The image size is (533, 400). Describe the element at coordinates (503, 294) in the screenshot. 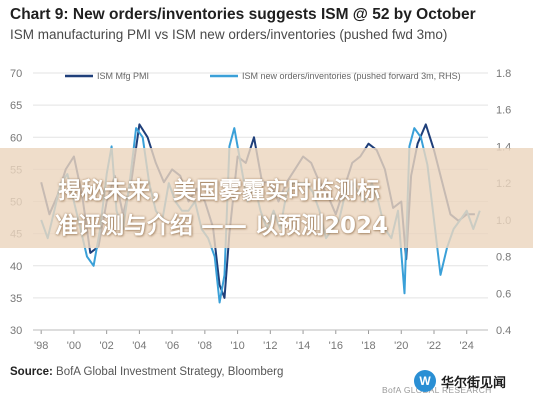

I see `right-tick-label: 0.6` at that location.